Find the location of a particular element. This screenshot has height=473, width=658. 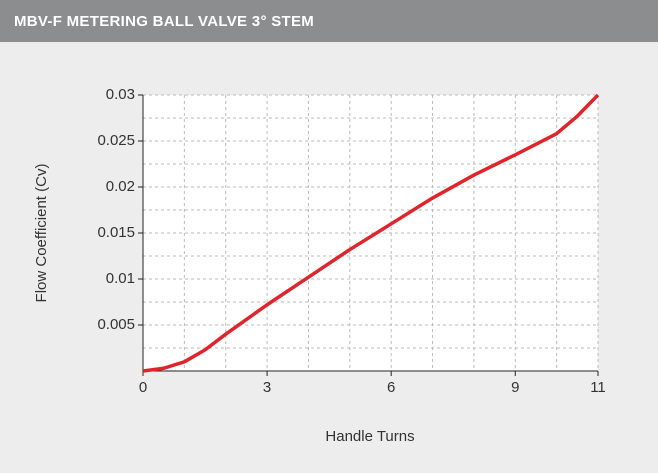

x-tick-label: 9 is located at coordinates (515, 387).